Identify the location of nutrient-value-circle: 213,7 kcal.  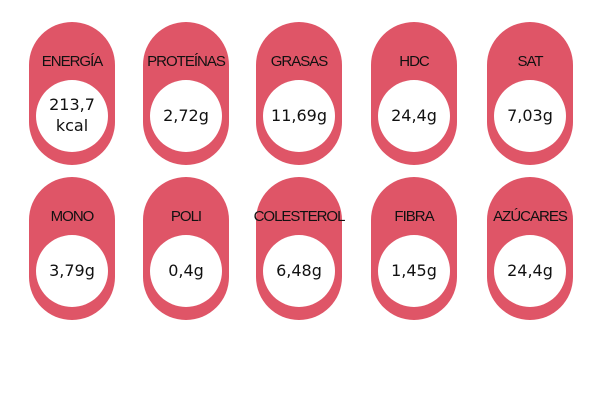
(72, 116).